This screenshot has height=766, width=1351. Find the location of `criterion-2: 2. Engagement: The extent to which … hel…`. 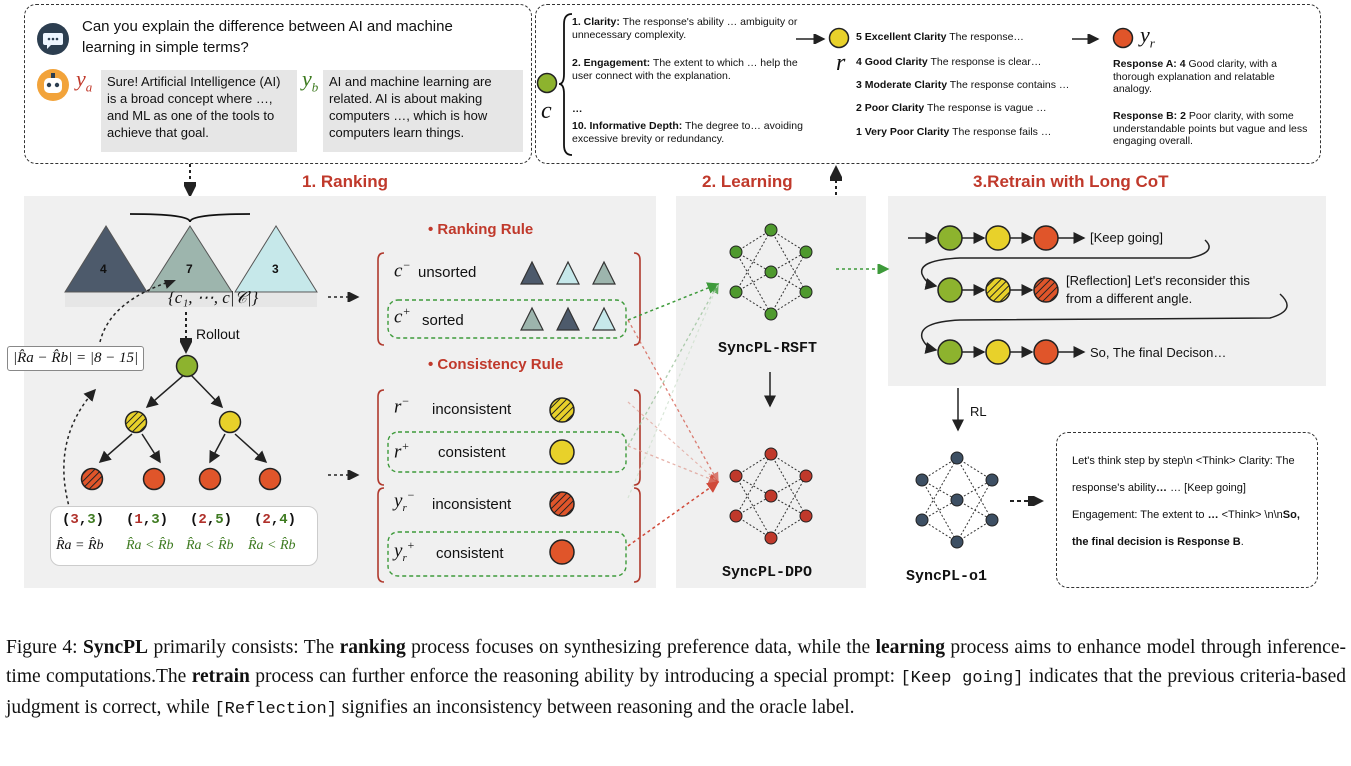

criterion-2: 2. Engagement: The extent to which … hel… is located at coordinates (685, 69).